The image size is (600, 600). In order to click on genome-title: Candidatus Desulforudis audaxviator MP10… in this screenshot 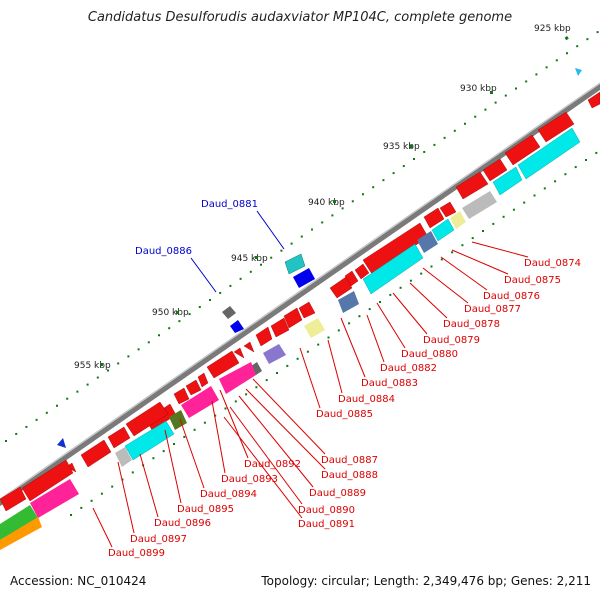, I will do `click(300, 17)`.